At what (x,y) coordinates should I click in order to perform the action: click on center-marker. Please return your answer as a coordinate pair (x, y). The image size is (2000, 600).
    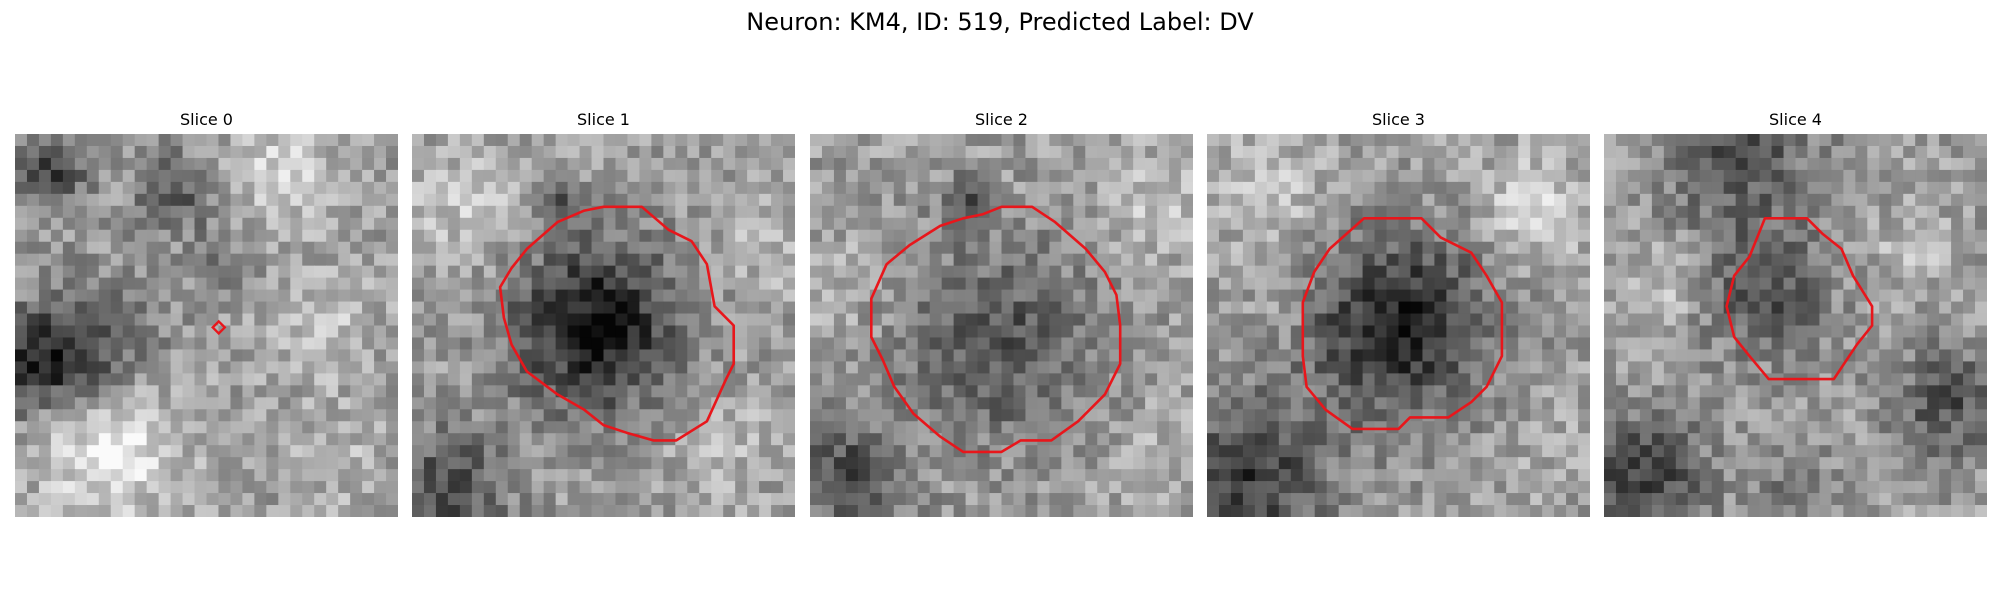
    Looking at the image, I should click on (219, 327).